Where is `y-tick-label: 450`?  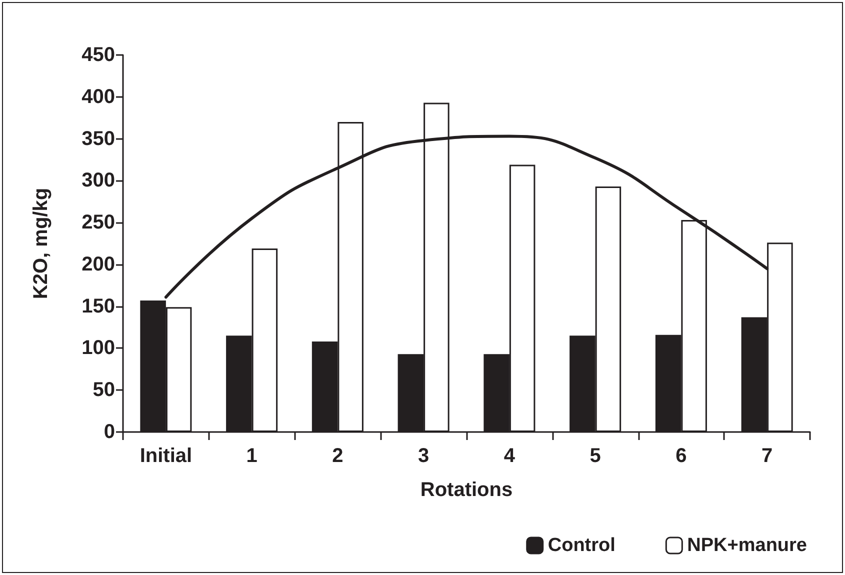 y-tick-label: 450 is located at coordinates (98, 55).